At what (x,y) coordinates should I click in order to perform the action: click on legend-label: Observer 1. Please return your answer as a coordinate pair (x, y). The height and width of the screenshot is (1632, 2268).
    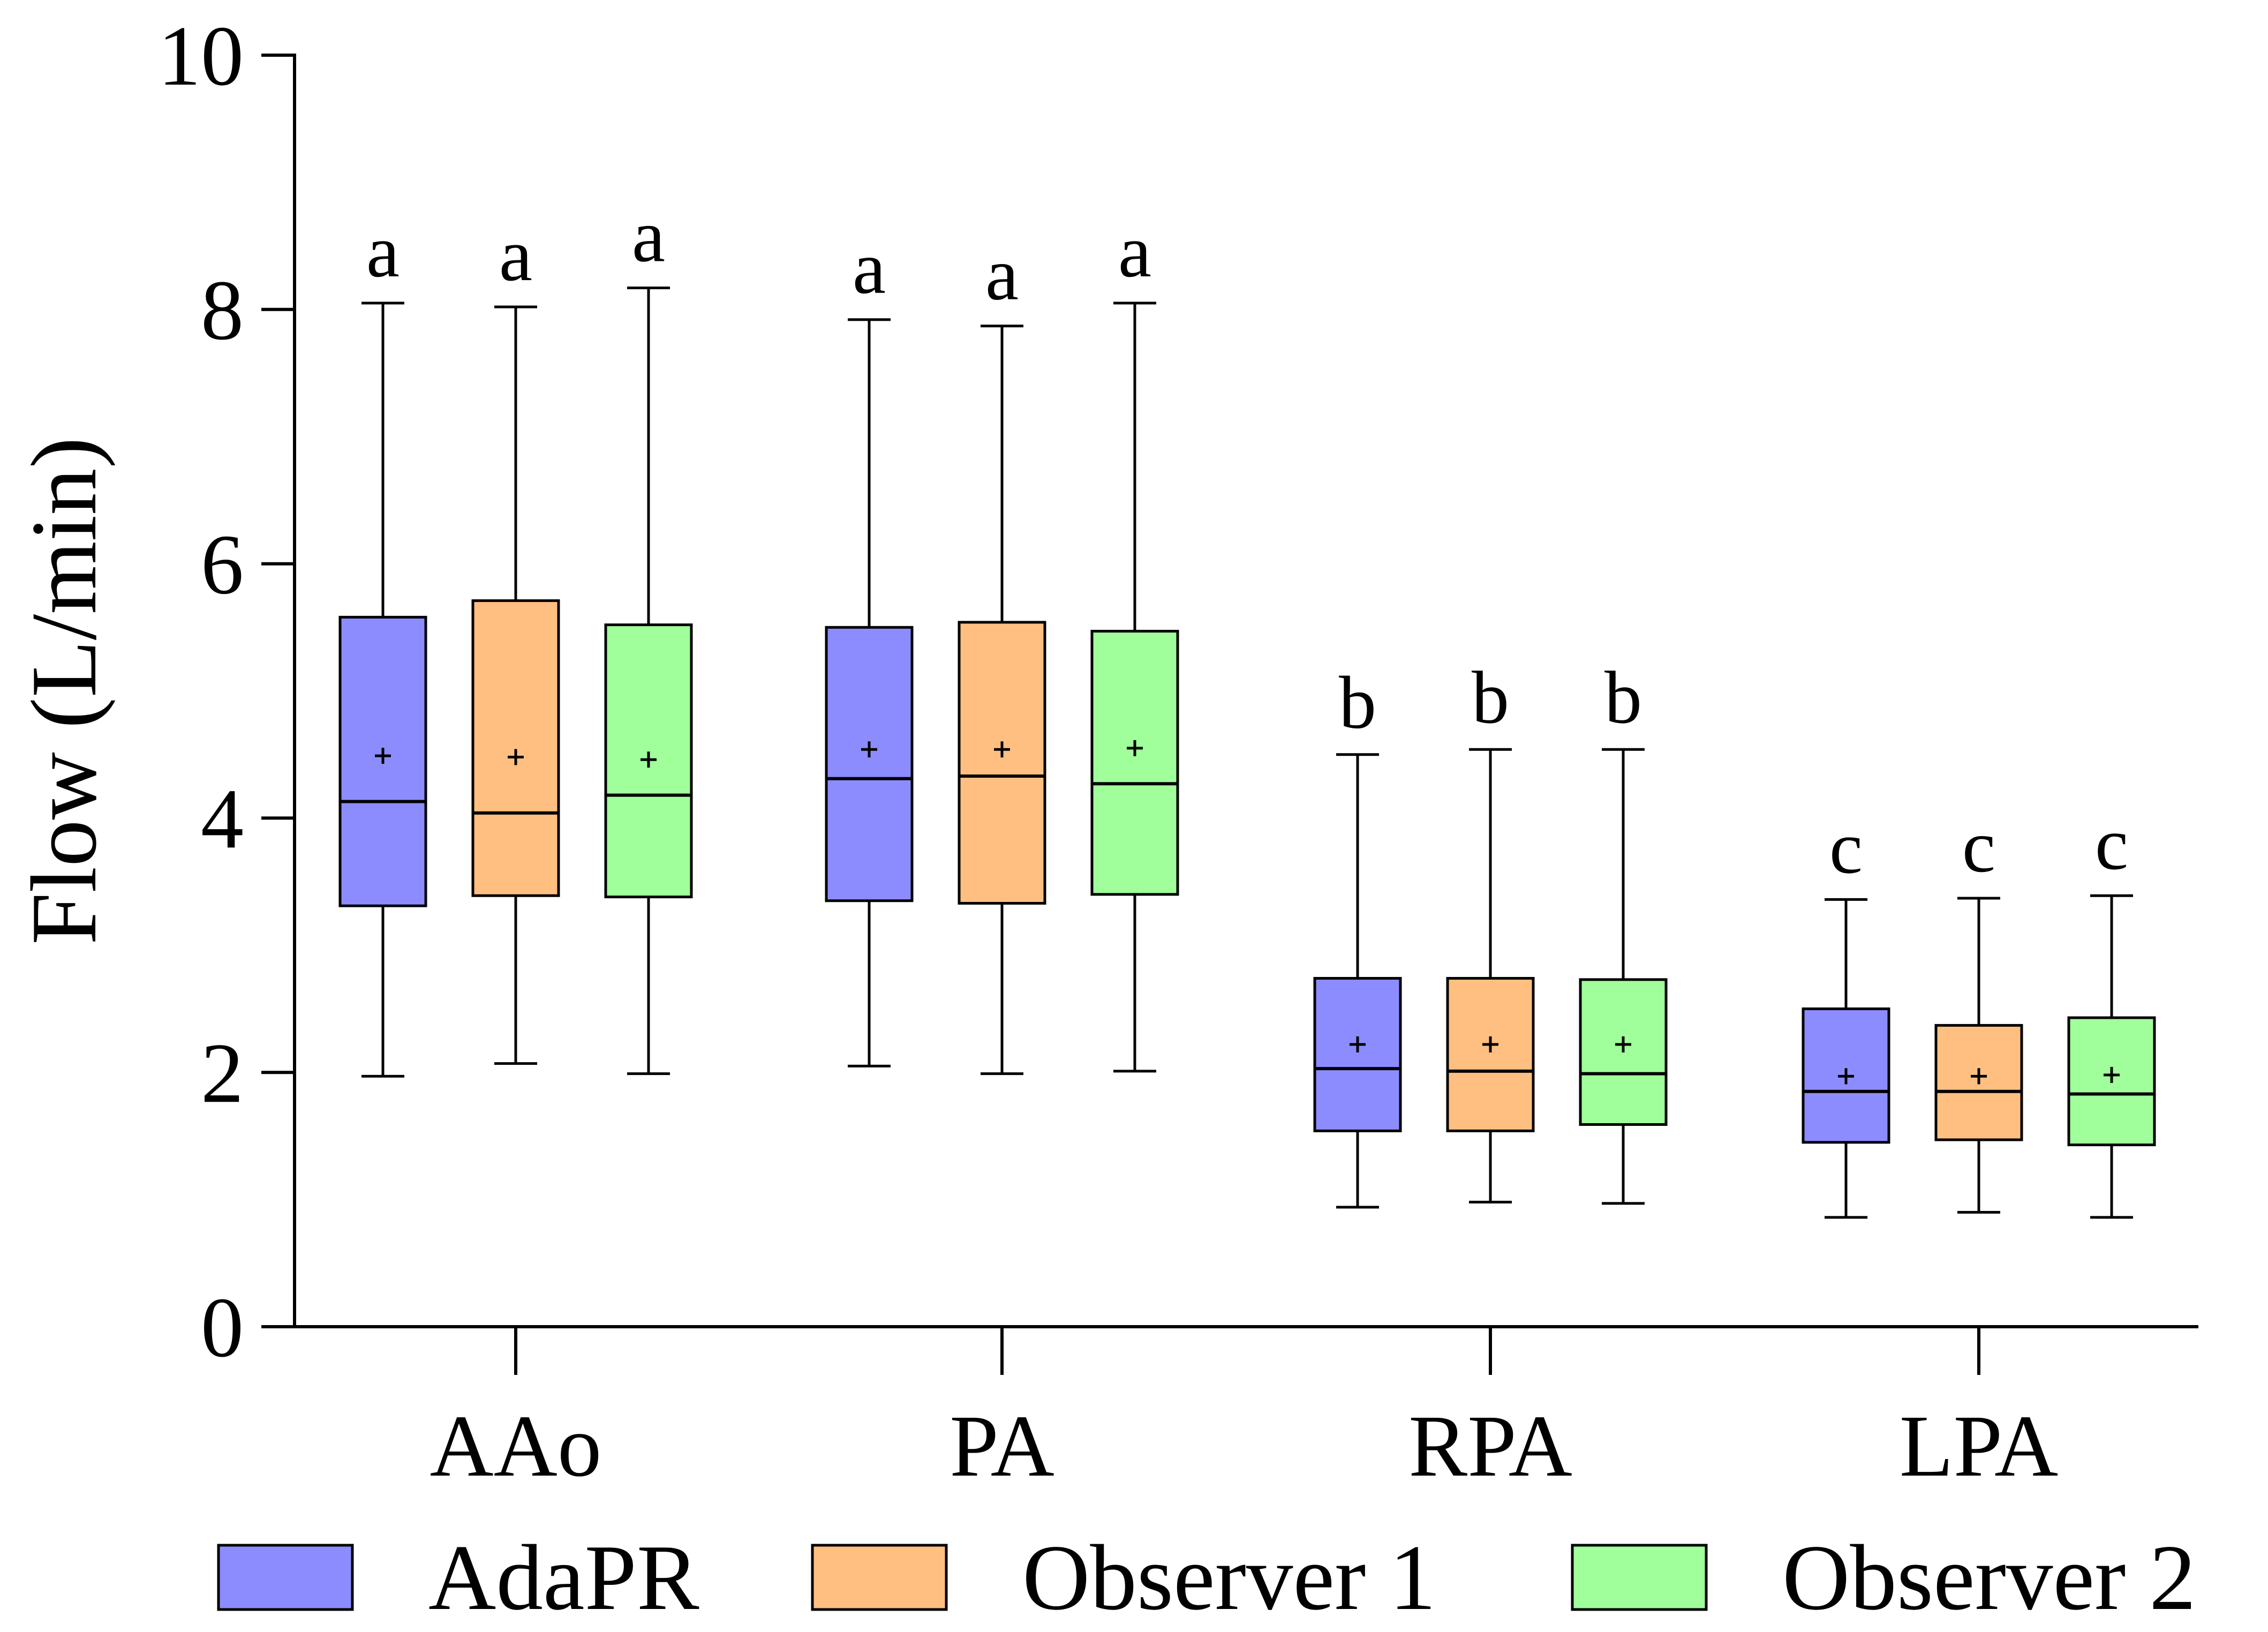
    Looking at the image, I should click on (1229, 1577).